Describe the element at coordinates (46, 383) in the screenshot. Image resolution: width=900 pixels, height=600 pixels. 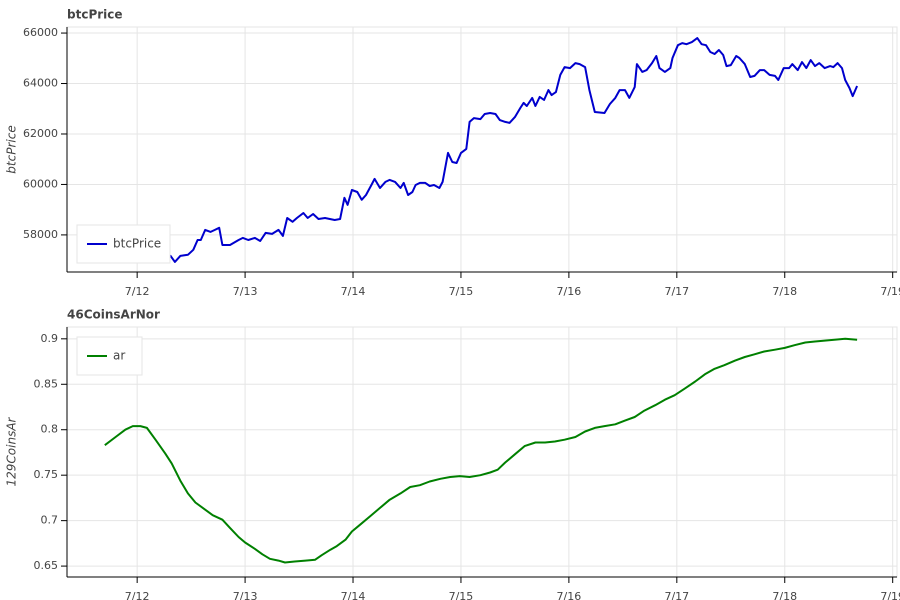
I see `y-tick-label: 0.85` at that location.